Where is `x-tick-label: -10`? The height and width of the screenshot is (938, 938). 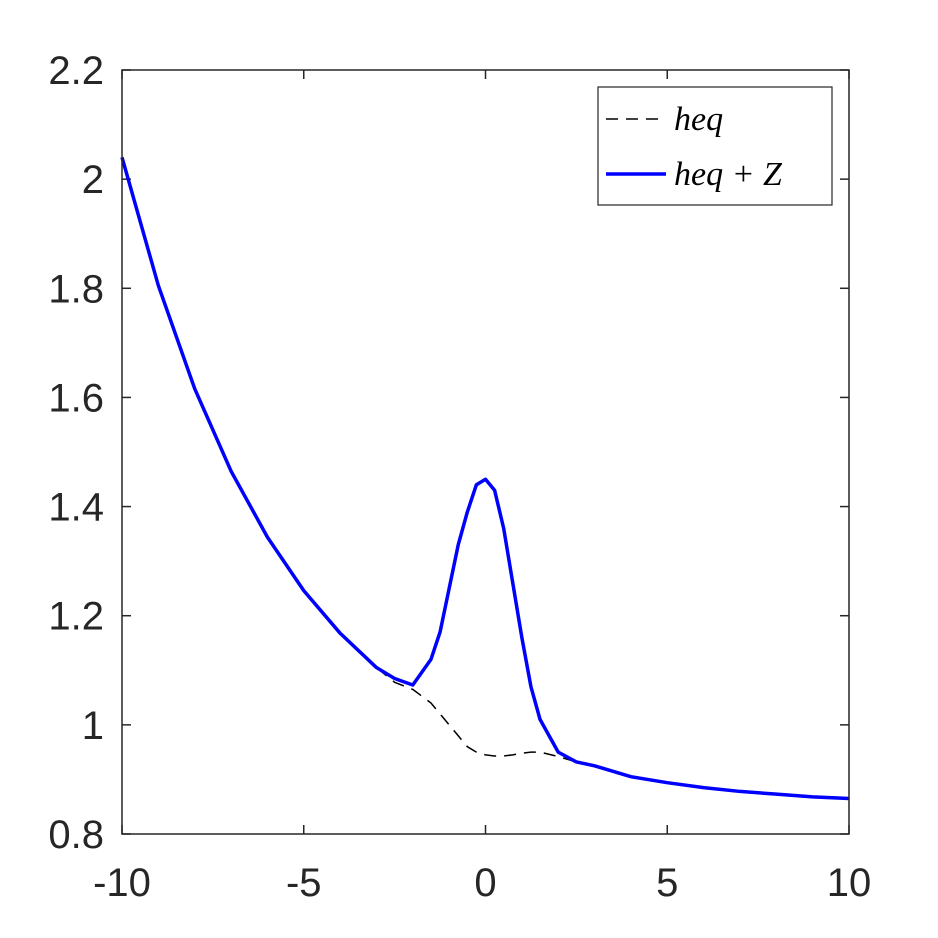
x-tick-label: -10 is located at coordinates (122, 883).